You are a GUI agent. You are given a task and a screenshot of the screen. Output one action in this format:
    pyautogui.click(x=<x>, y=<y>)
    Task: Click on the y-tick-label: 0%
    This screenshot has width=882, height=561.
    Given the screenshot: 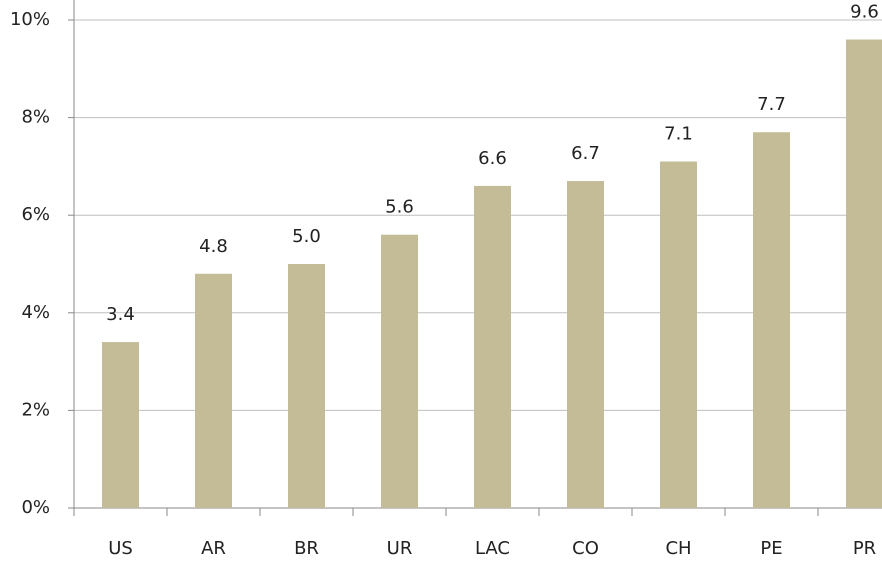 What is the action you would take?
    pyautogui.click(x=35, y=507)
    